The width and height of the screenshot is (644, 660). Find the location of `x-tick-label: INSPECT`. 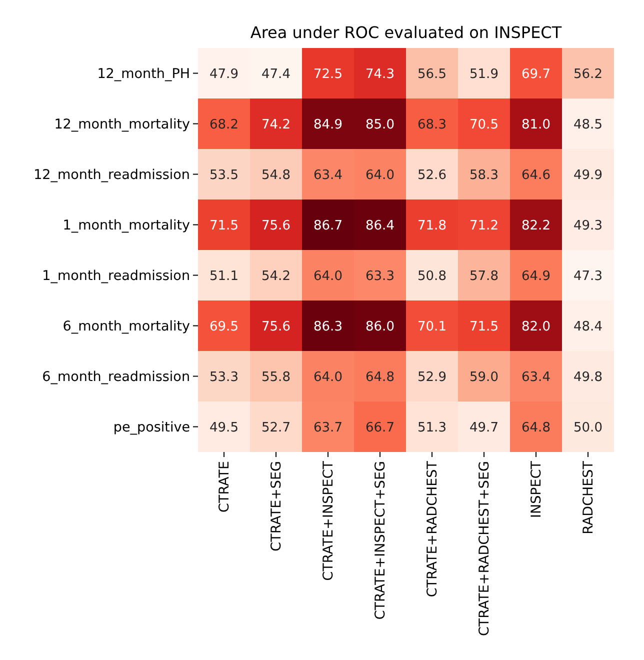

x-tick-label: INSPECT is located at coordinates (536, 489).